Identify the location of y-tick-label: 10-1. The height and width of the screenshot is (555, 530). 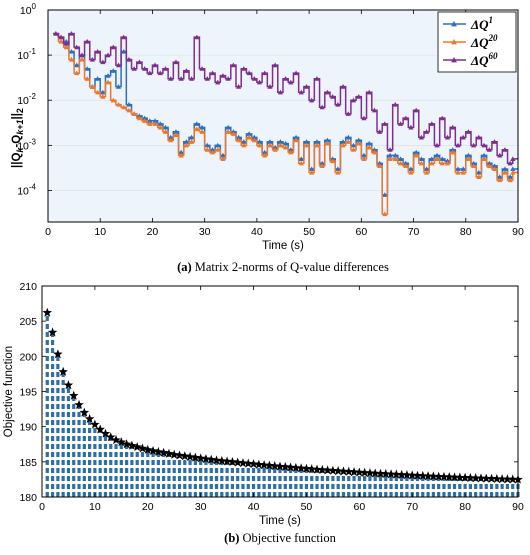
(26, 54).